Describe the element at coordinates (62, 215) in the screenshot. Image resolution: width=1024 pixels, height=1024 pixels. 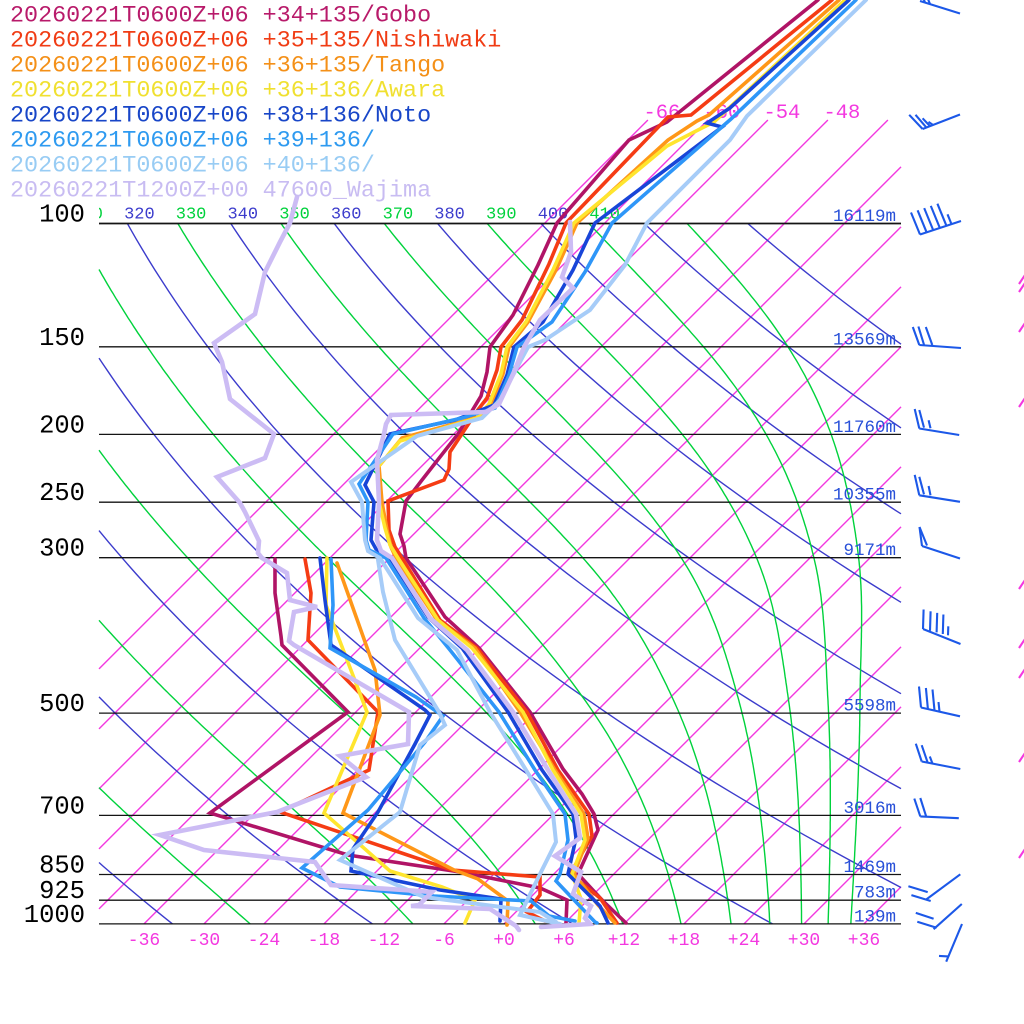
I see `svg-text: 100` at that location.